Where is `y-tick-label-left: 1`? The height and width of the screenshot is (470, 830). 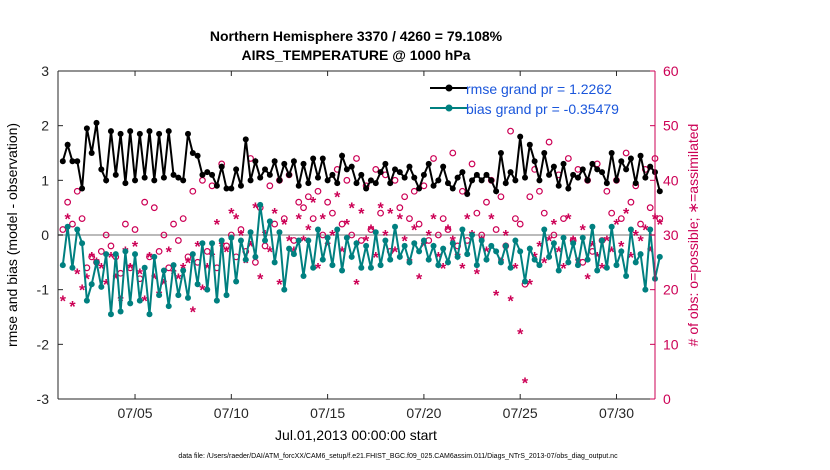
y-tick-label-left: 1 is located at coordinates (45, 180).